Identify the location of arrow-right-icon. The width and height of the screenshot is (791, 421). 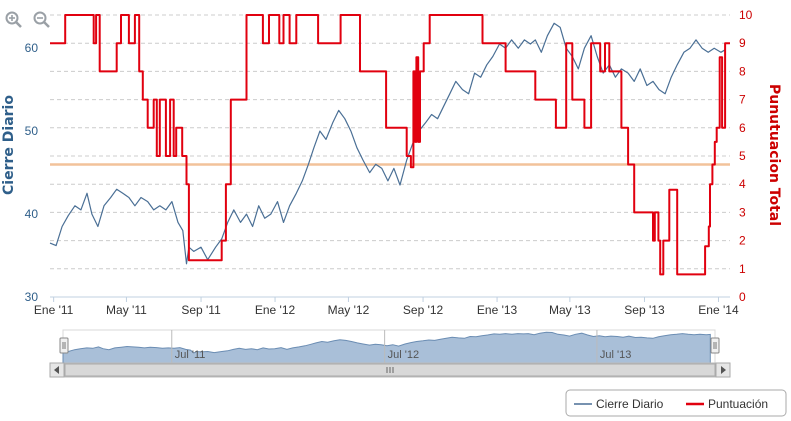
(723, 370).